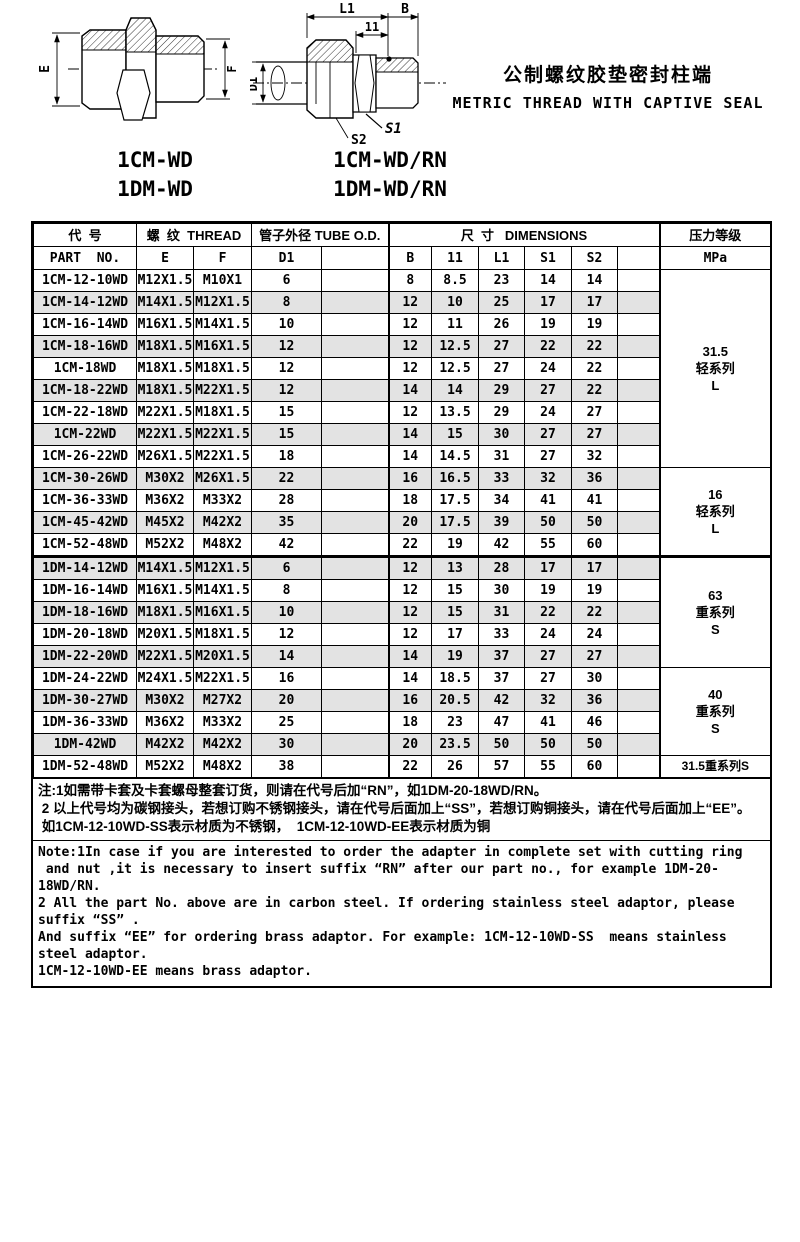  Describe the element at coordinates (286, 522) in the screenshot. I see `cell-d1: 35` at that location.